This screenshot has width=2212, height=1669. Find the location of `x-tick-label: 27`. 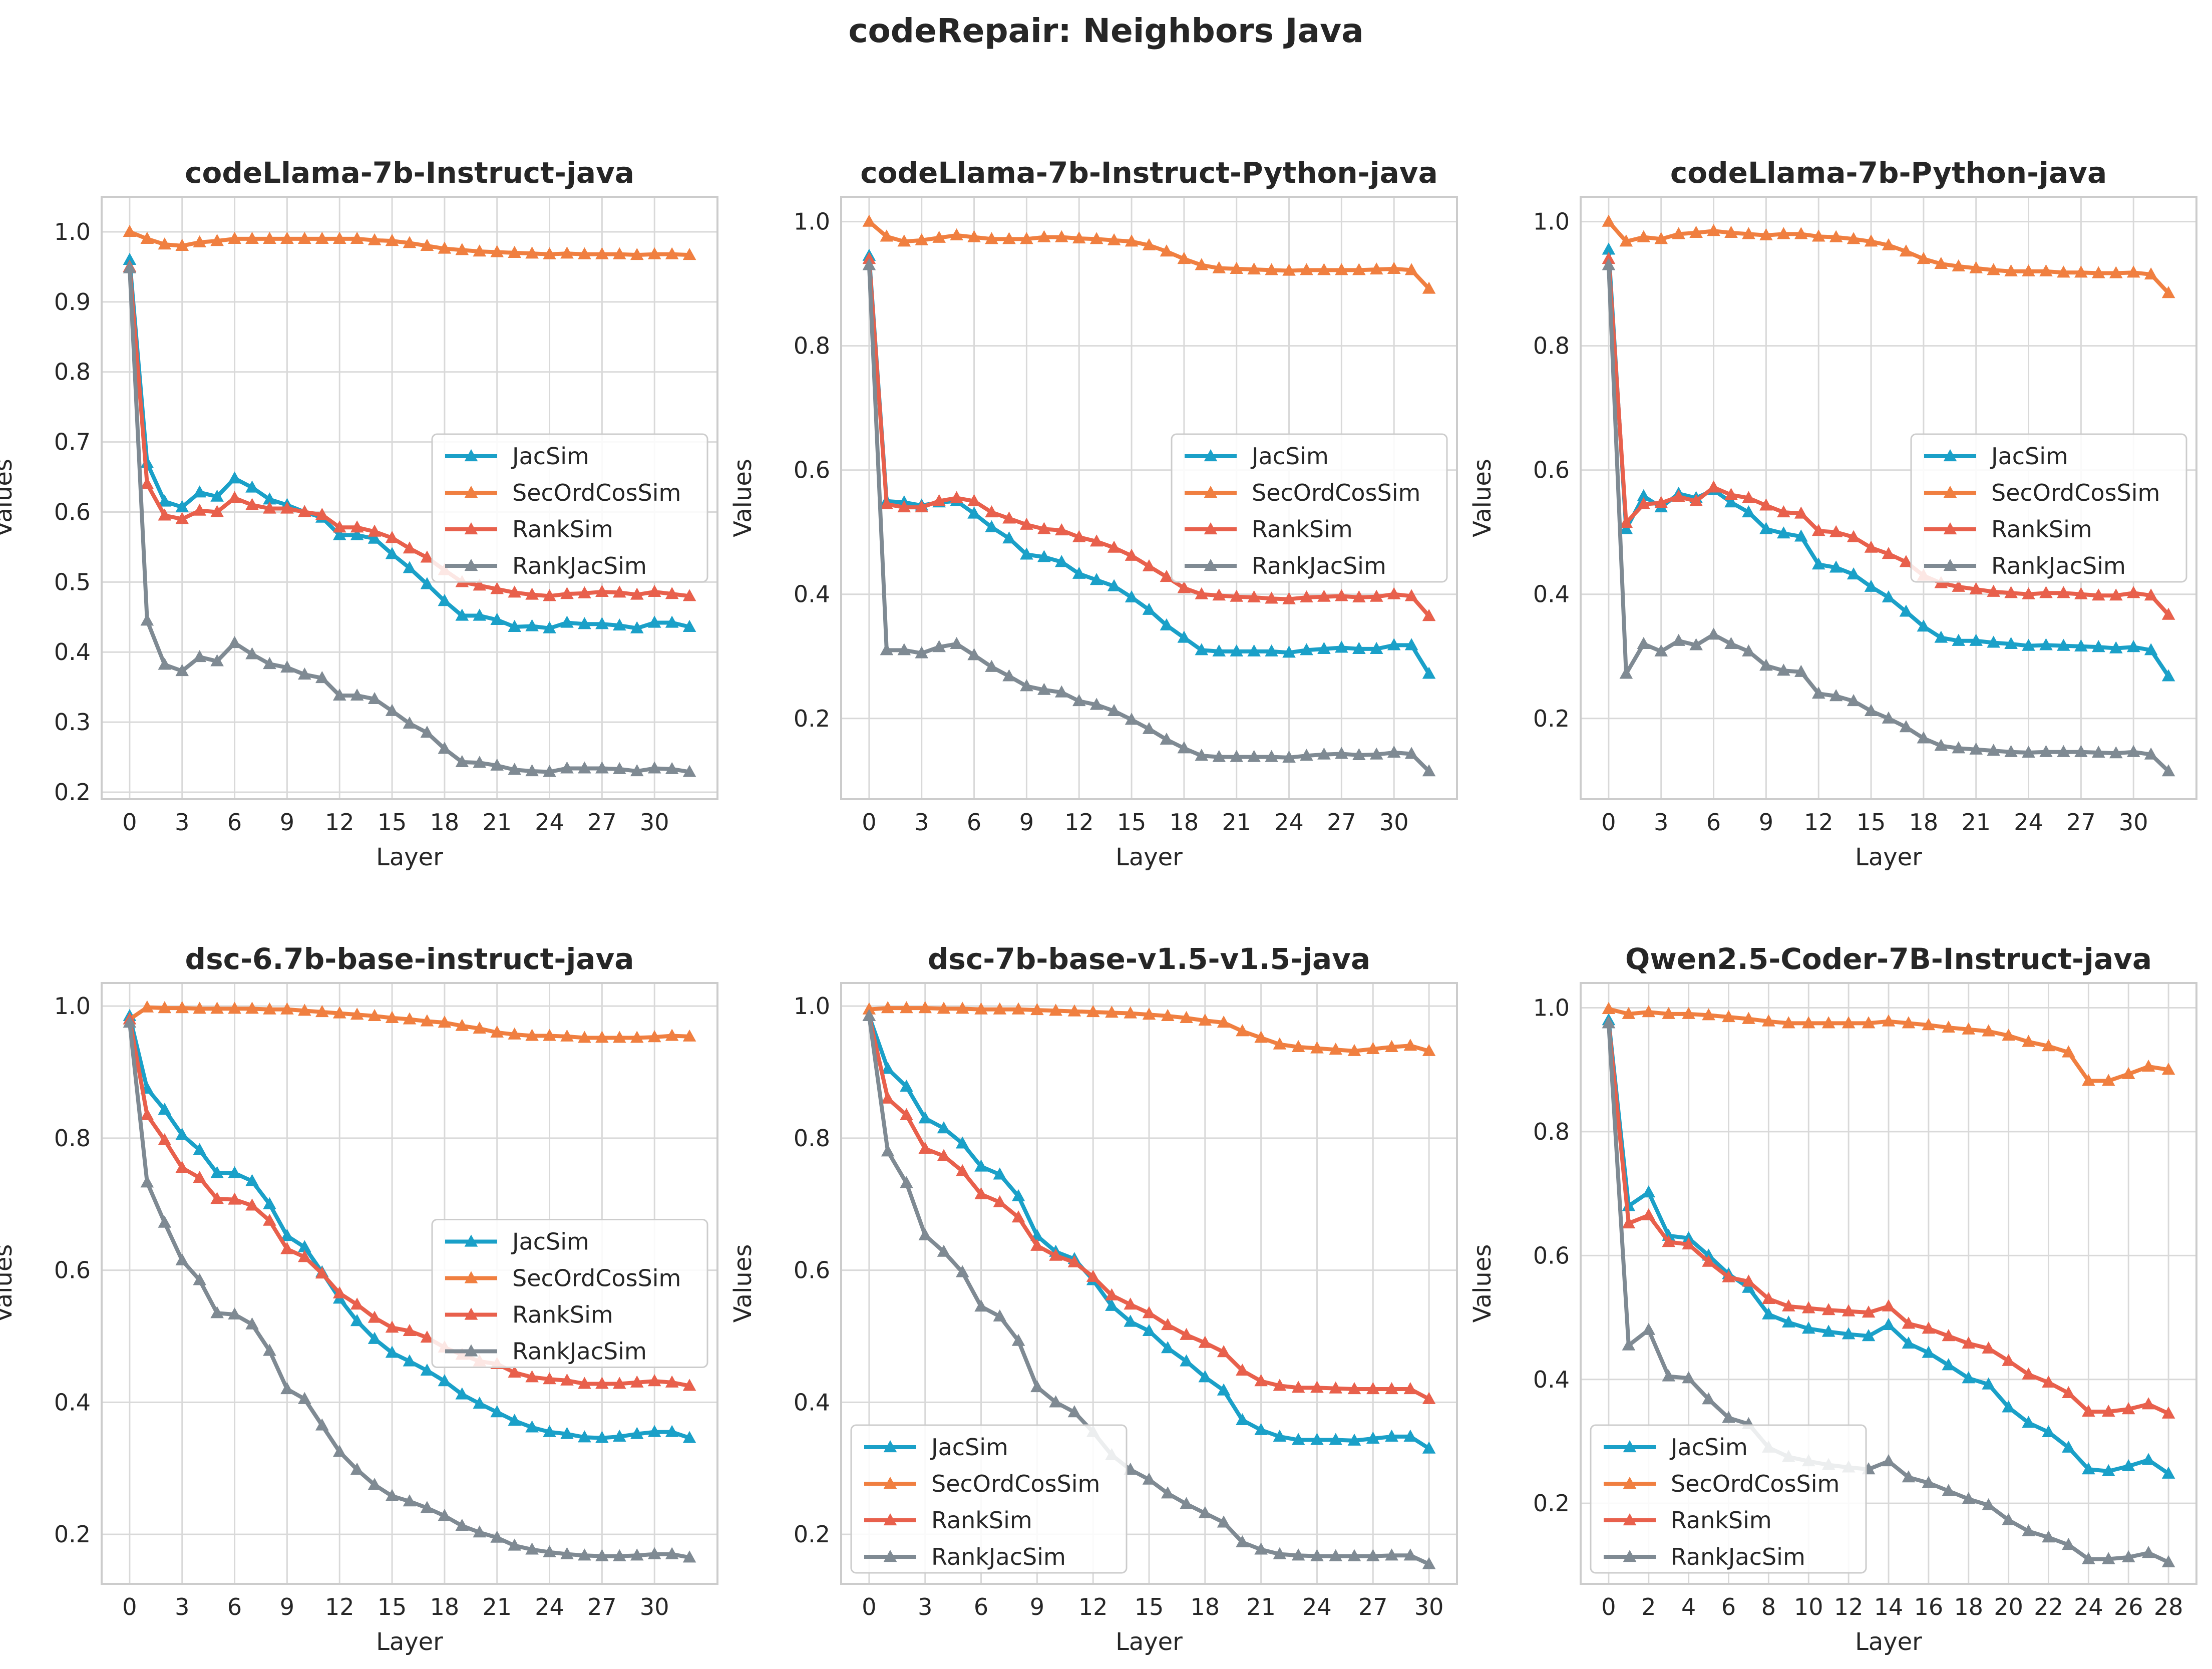

x-tick-label: 27 is located at coordinates (1373, 1606).